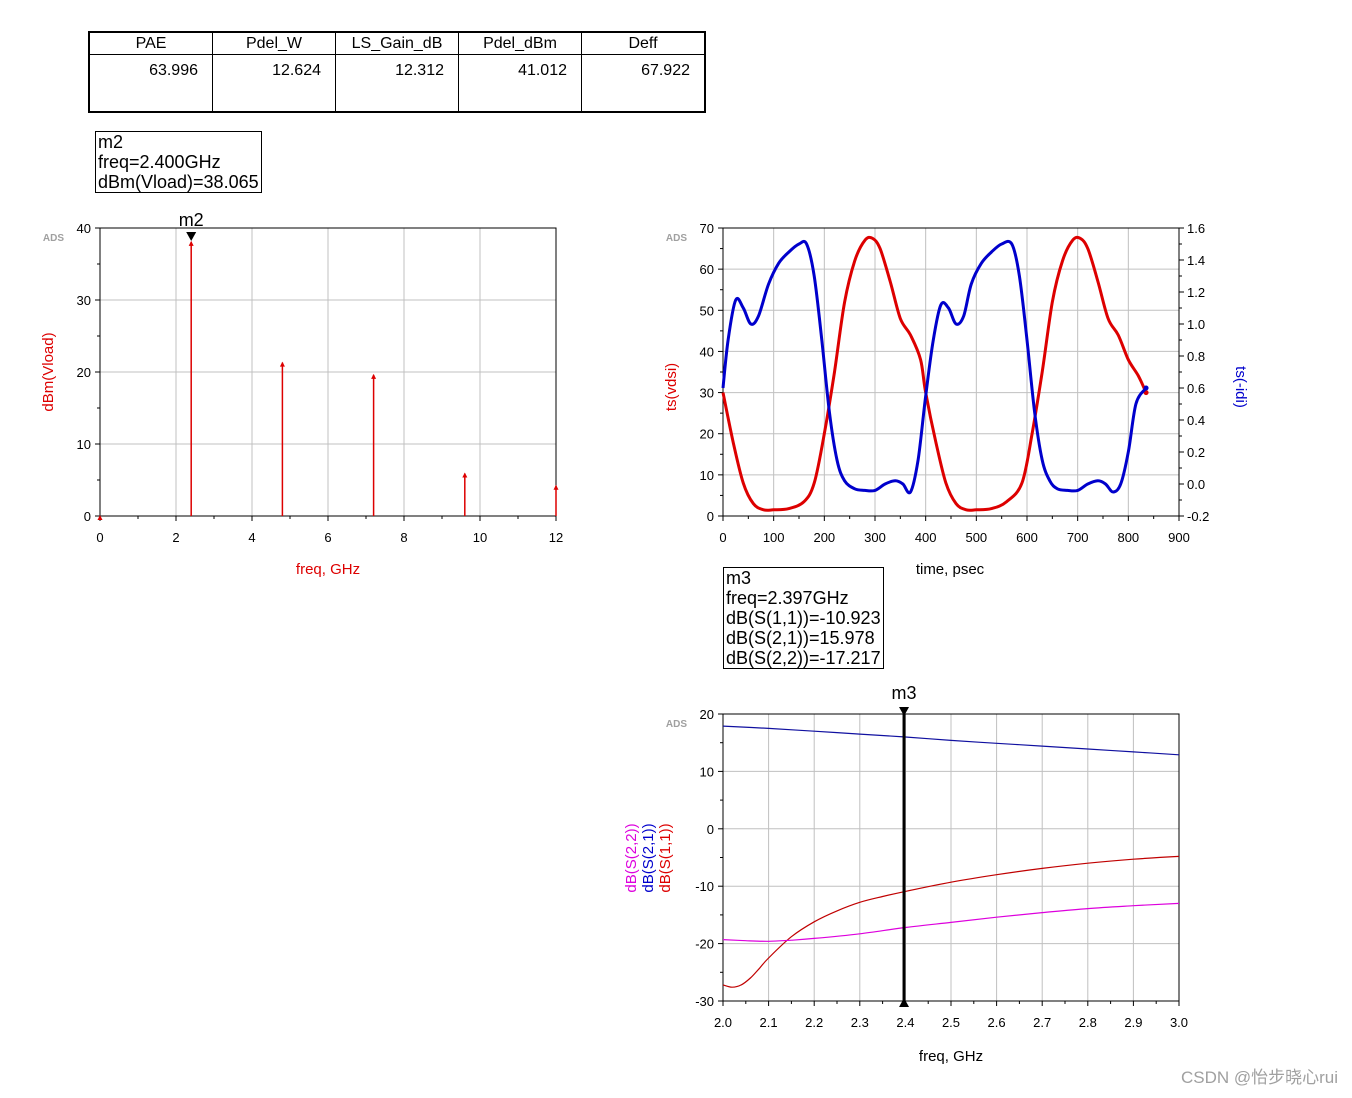 The image size is (1352, 1098). What do you see at coordinates (769, 1022) in the screenshot?
I see `x-tick-label: 2.1` at bounding box center [769, 1022].